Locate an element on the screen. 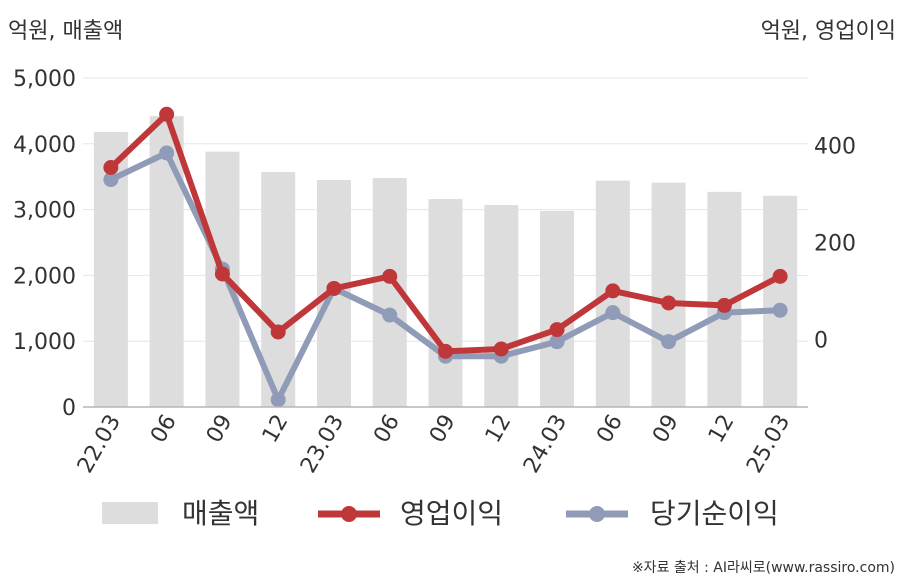 This screenshot has height=580, width=908. right-tick-label: 200 is located at coordinates (835, 244).